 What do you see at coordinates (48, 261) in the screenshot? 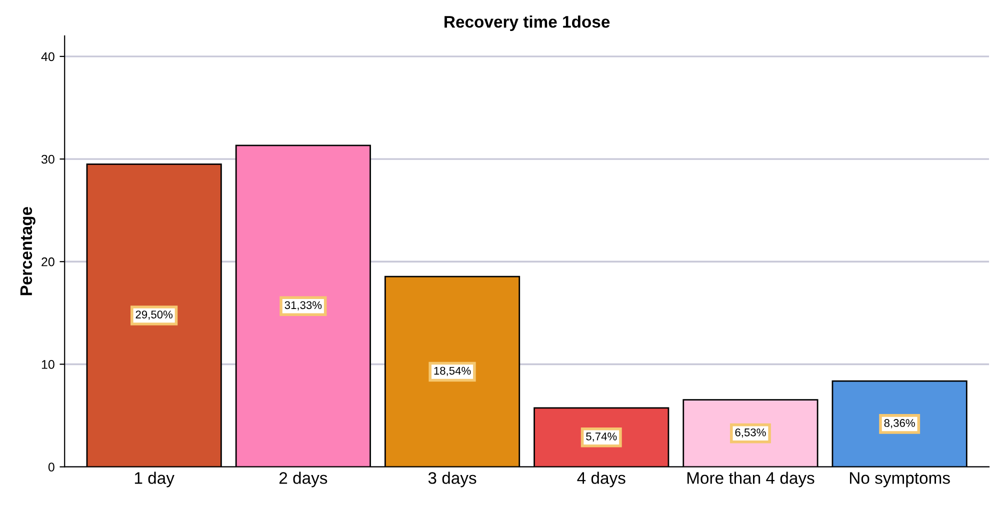
I see `y-tick-label: 20` at bounding box center [48, 261].